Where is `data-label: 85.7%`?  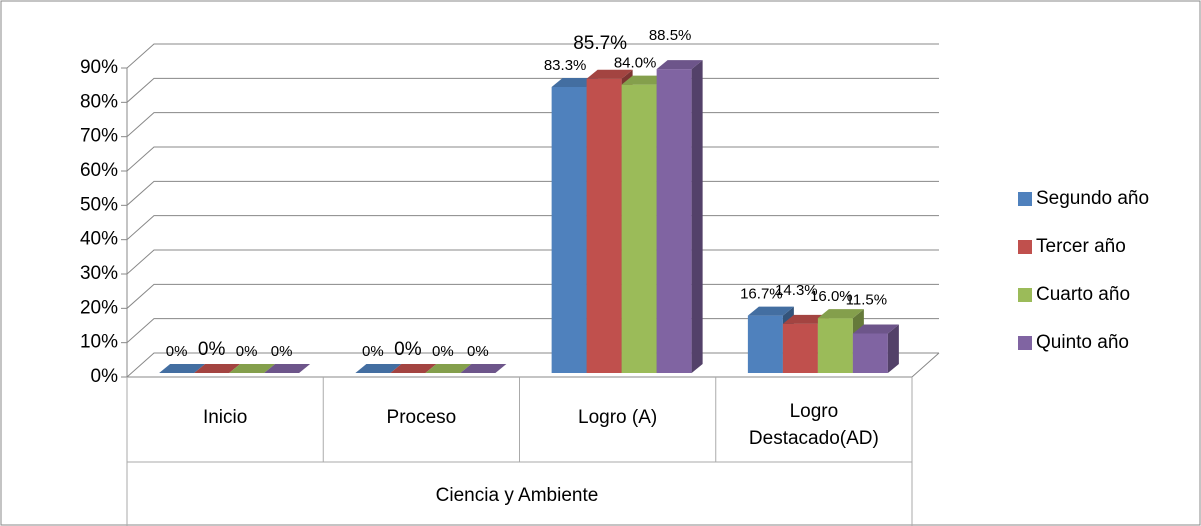
data-label: 85.7% is located at coordinates (600, 43).